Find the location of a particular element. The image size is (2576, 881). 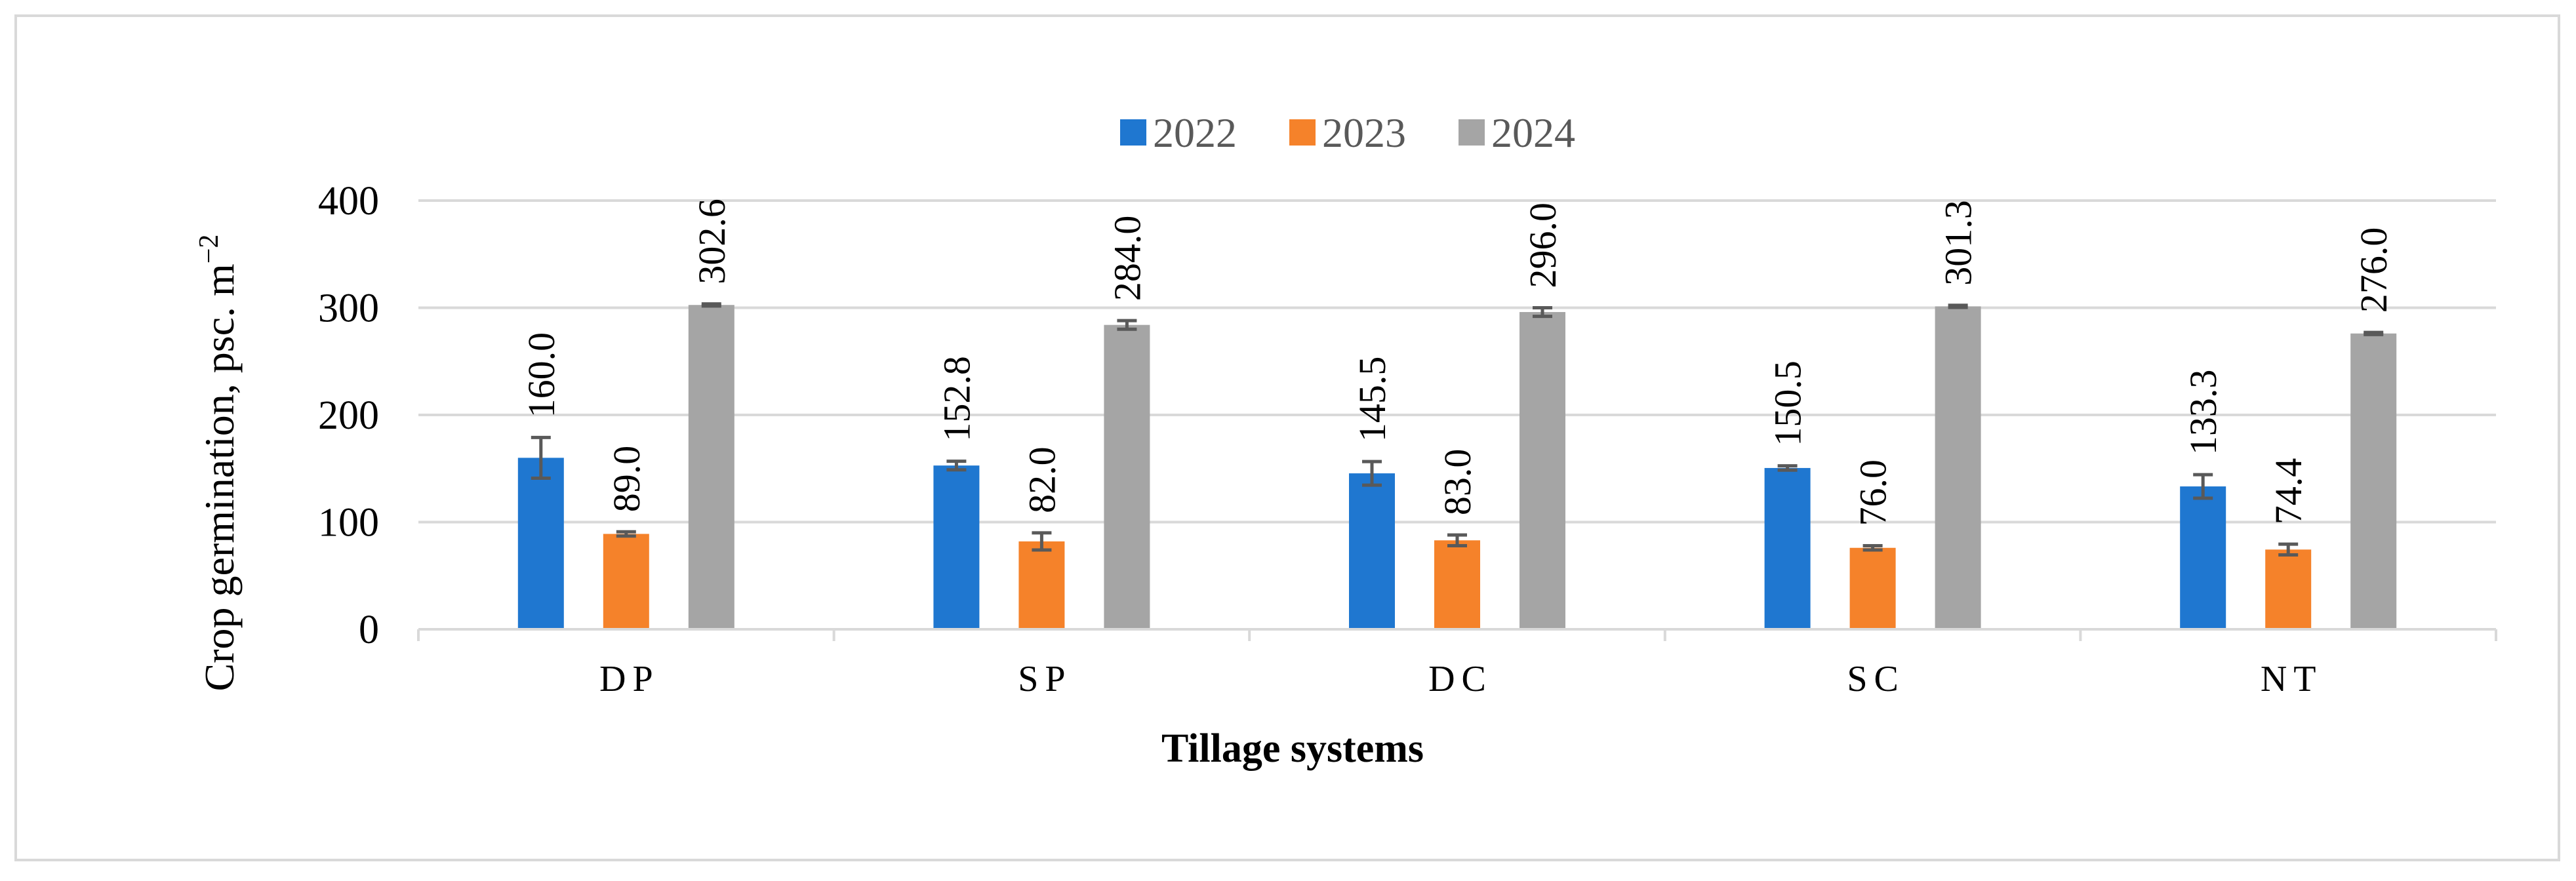

y-tick-label: 0 is located at coordinates (369, 630).